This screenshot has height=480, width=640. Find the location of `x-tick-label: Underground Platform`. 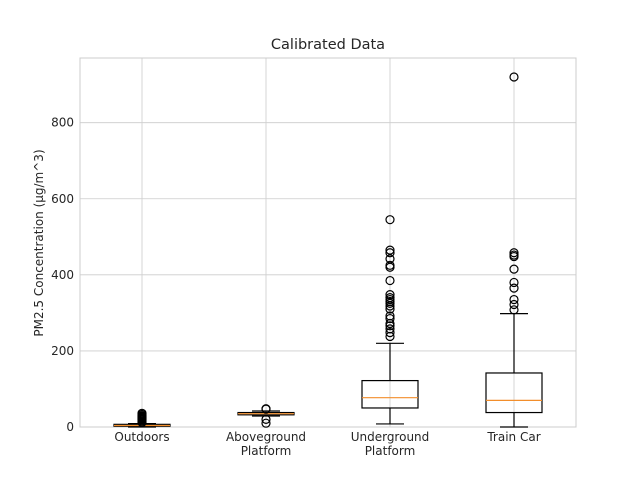

x-tick-label: Underground Platform is located at coordinates (390, 444).